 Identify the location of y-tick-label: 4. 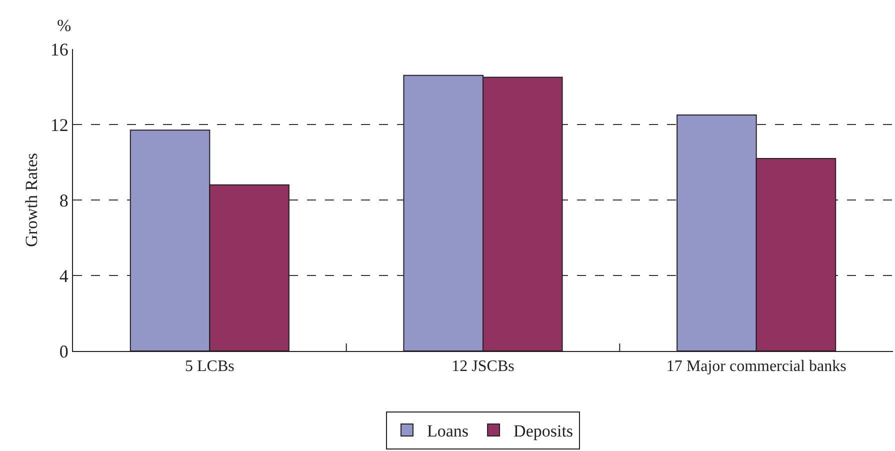
(63, 276).